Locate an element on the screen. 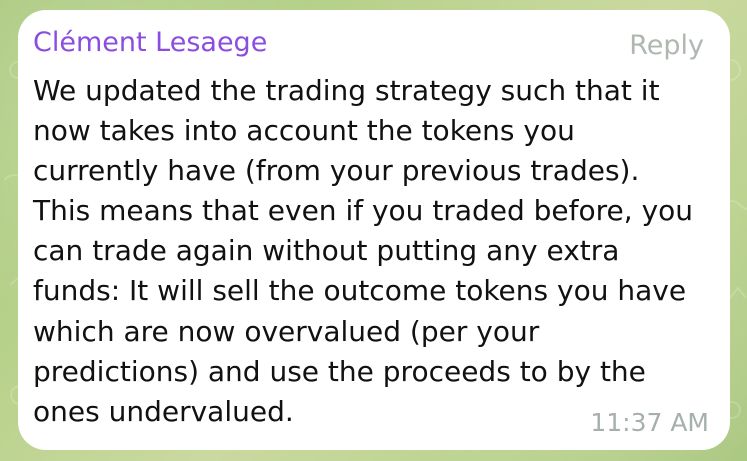  message-timestamp: 11:37 AM is located at coordinates (649, 422).